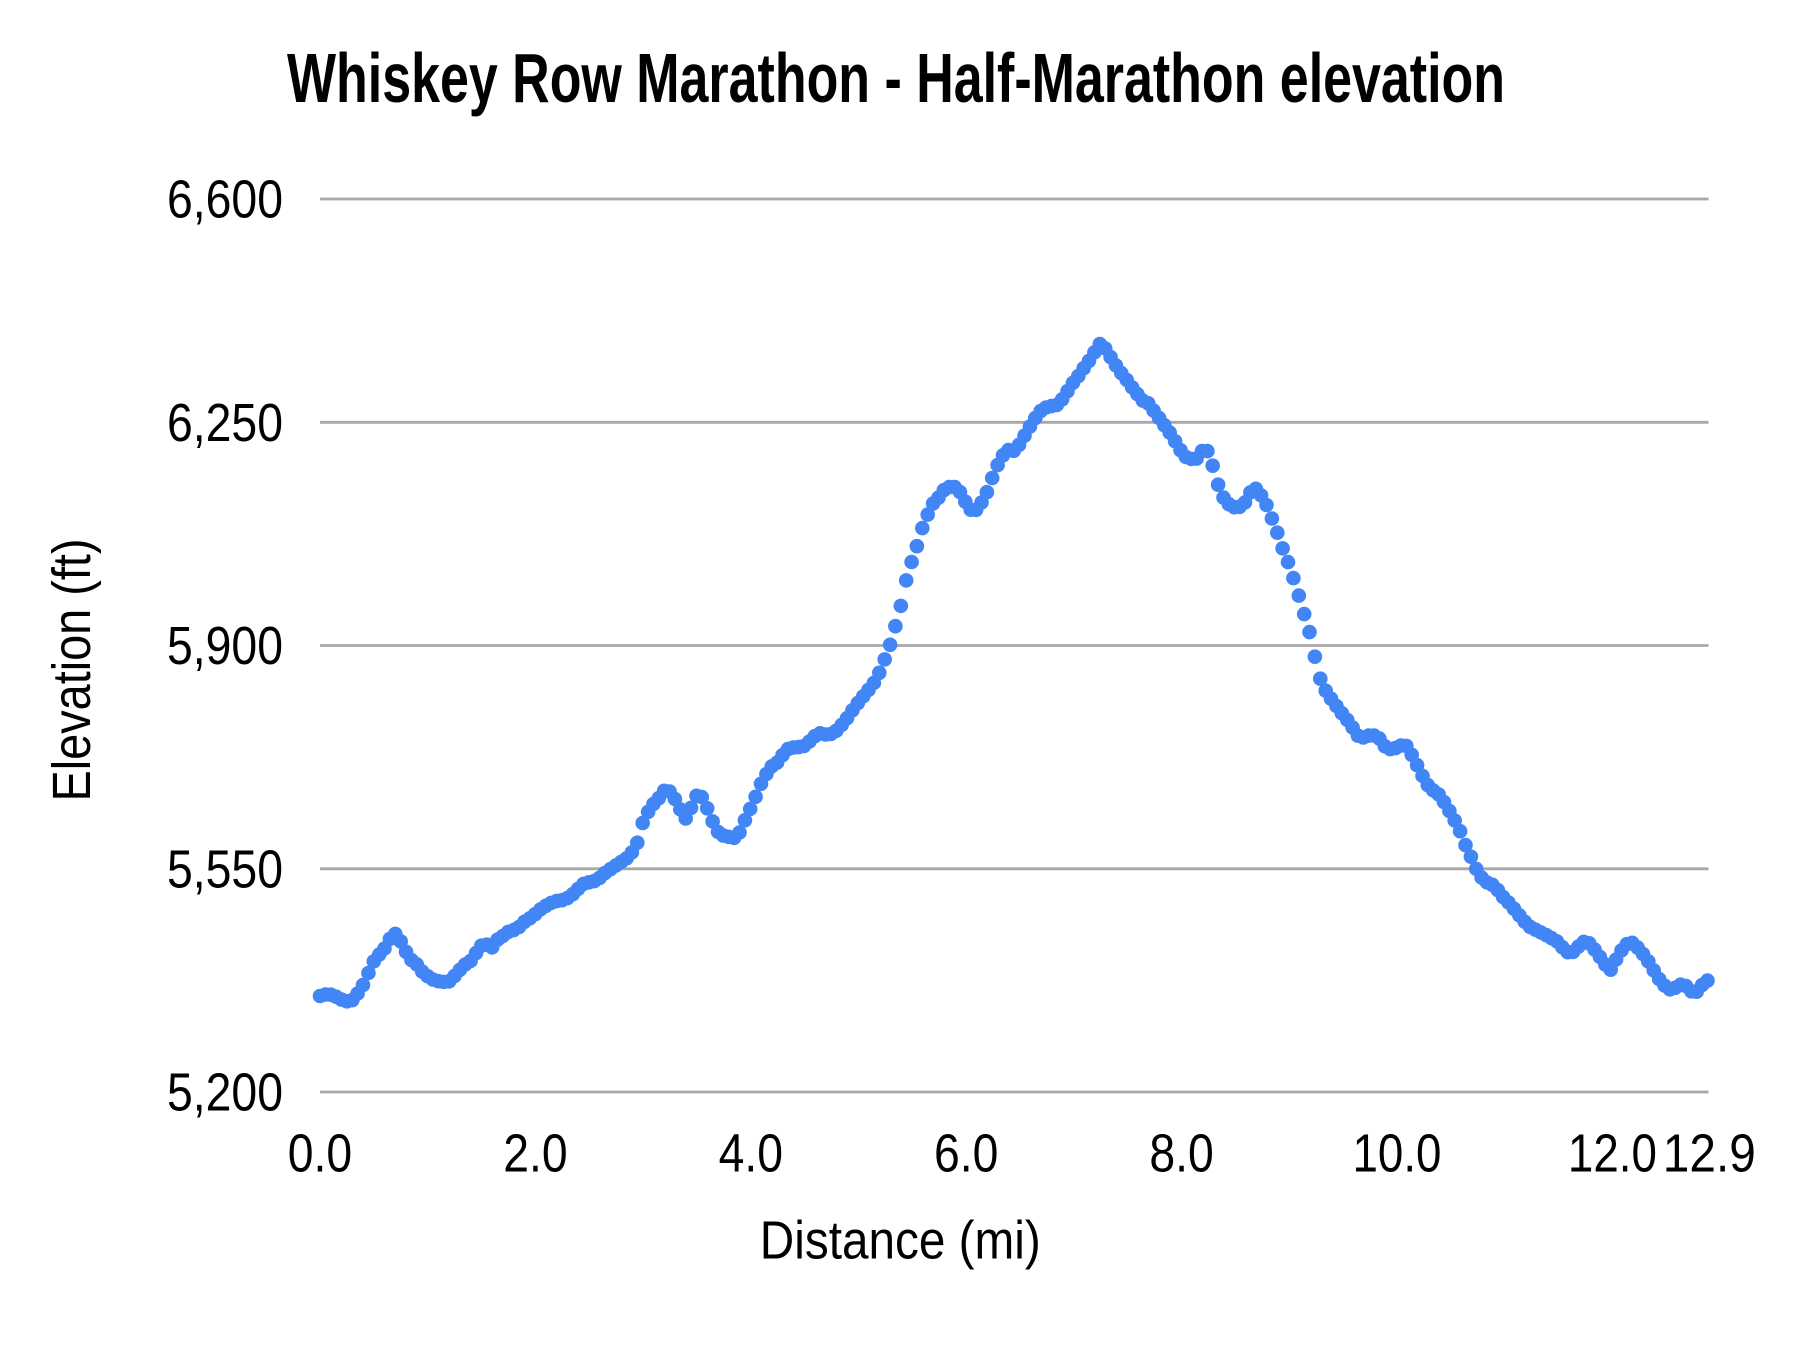  Describe the element at coordinates (72, 670) in the screenshot. I see `svg-text: Elevation (ft)` at that location.